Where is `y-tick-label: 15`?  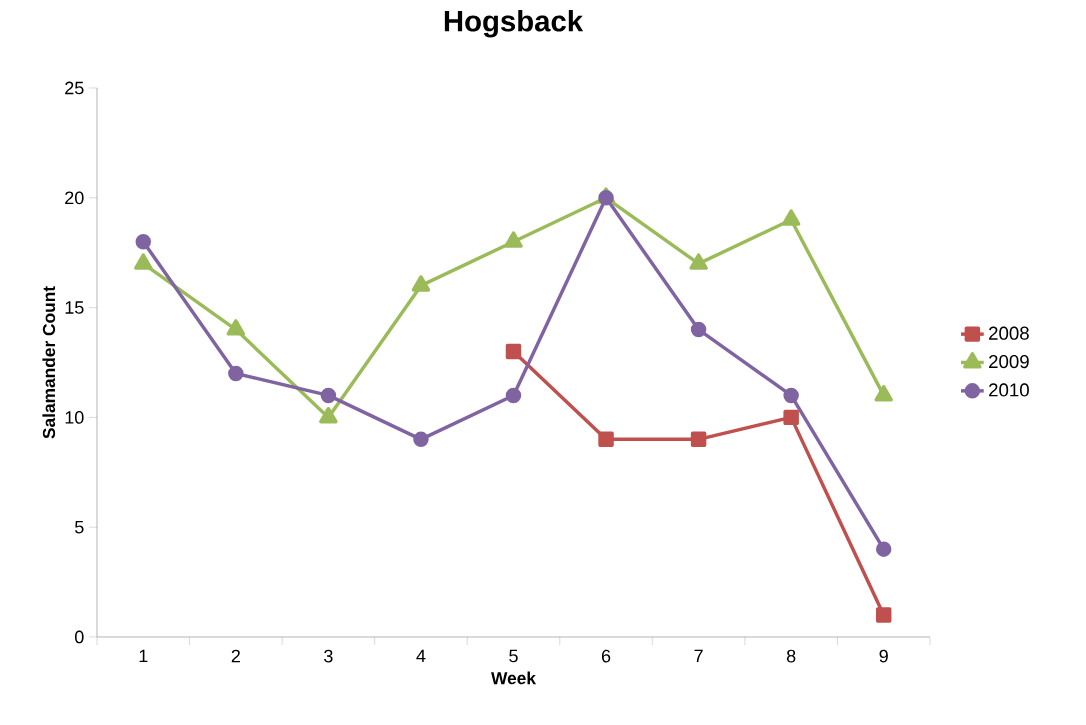
y-tick-label: 15 is located at coordinates (74, 307).